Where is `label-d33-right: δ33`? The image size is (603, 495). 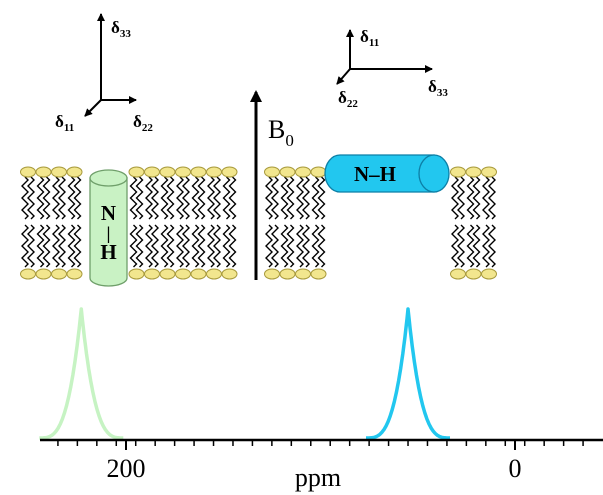
label-d33-right: δ33 is located at coordinates (438, 88).